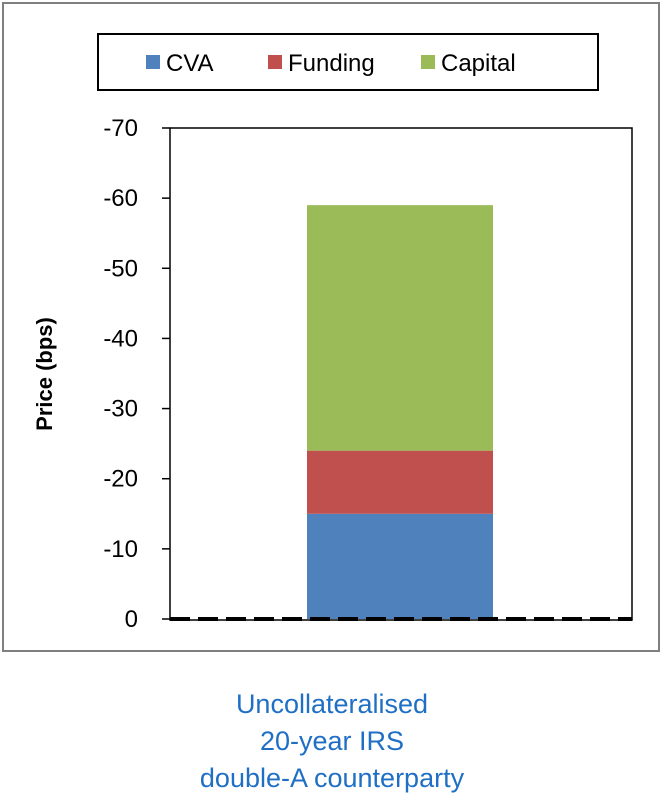 The image size is (664, 808). I want to click on legend: CVA Funding Capital, so click(348, 62).